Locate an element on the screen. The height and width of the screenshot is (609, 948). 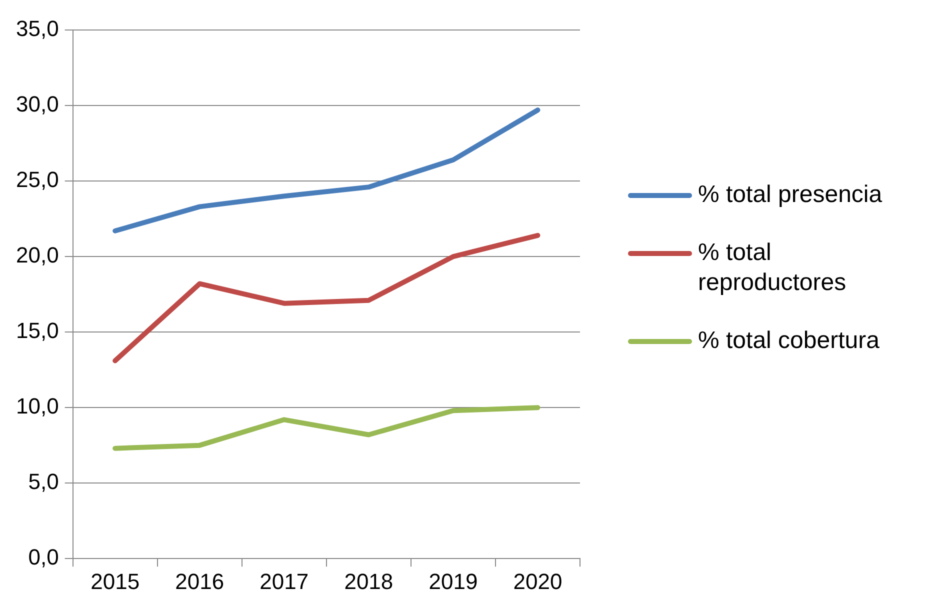
y-tick-label: 25,0 is located at coordinates (37, 179).